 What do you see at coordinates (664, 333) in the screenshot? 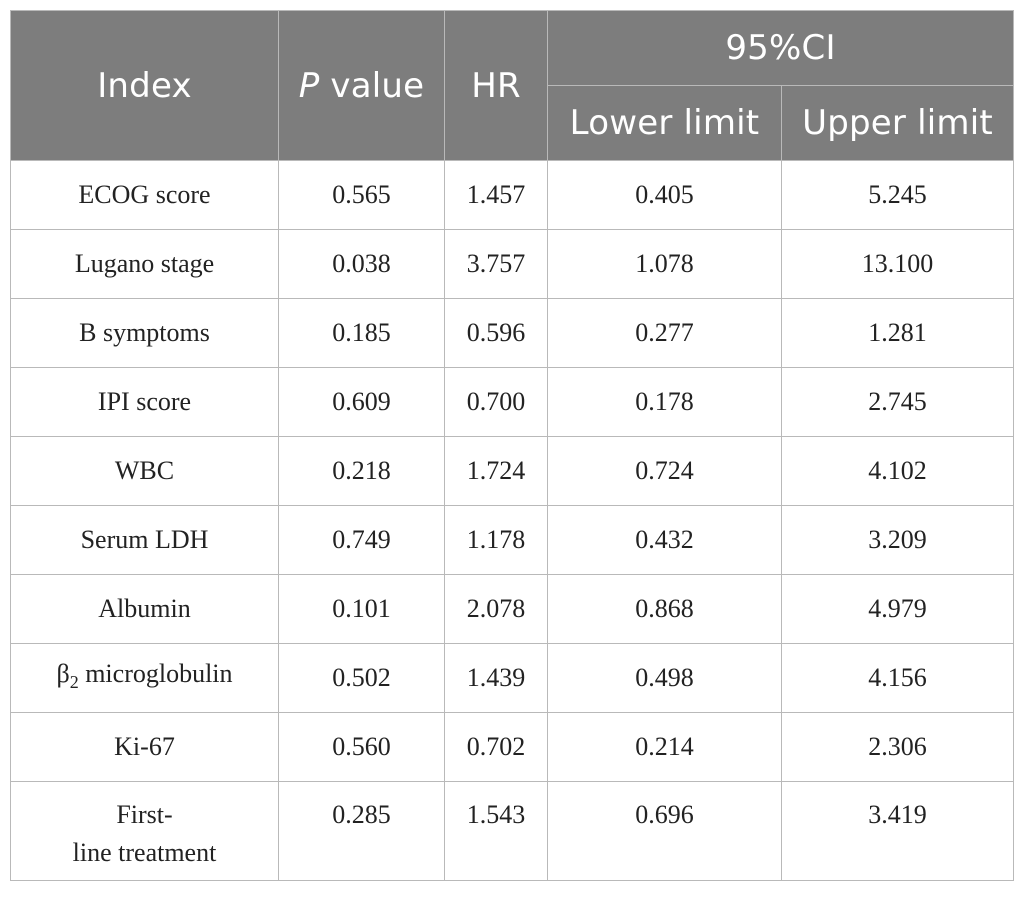
I see `cell-lower-limit: 0.277` at bounding box center [664, 333].